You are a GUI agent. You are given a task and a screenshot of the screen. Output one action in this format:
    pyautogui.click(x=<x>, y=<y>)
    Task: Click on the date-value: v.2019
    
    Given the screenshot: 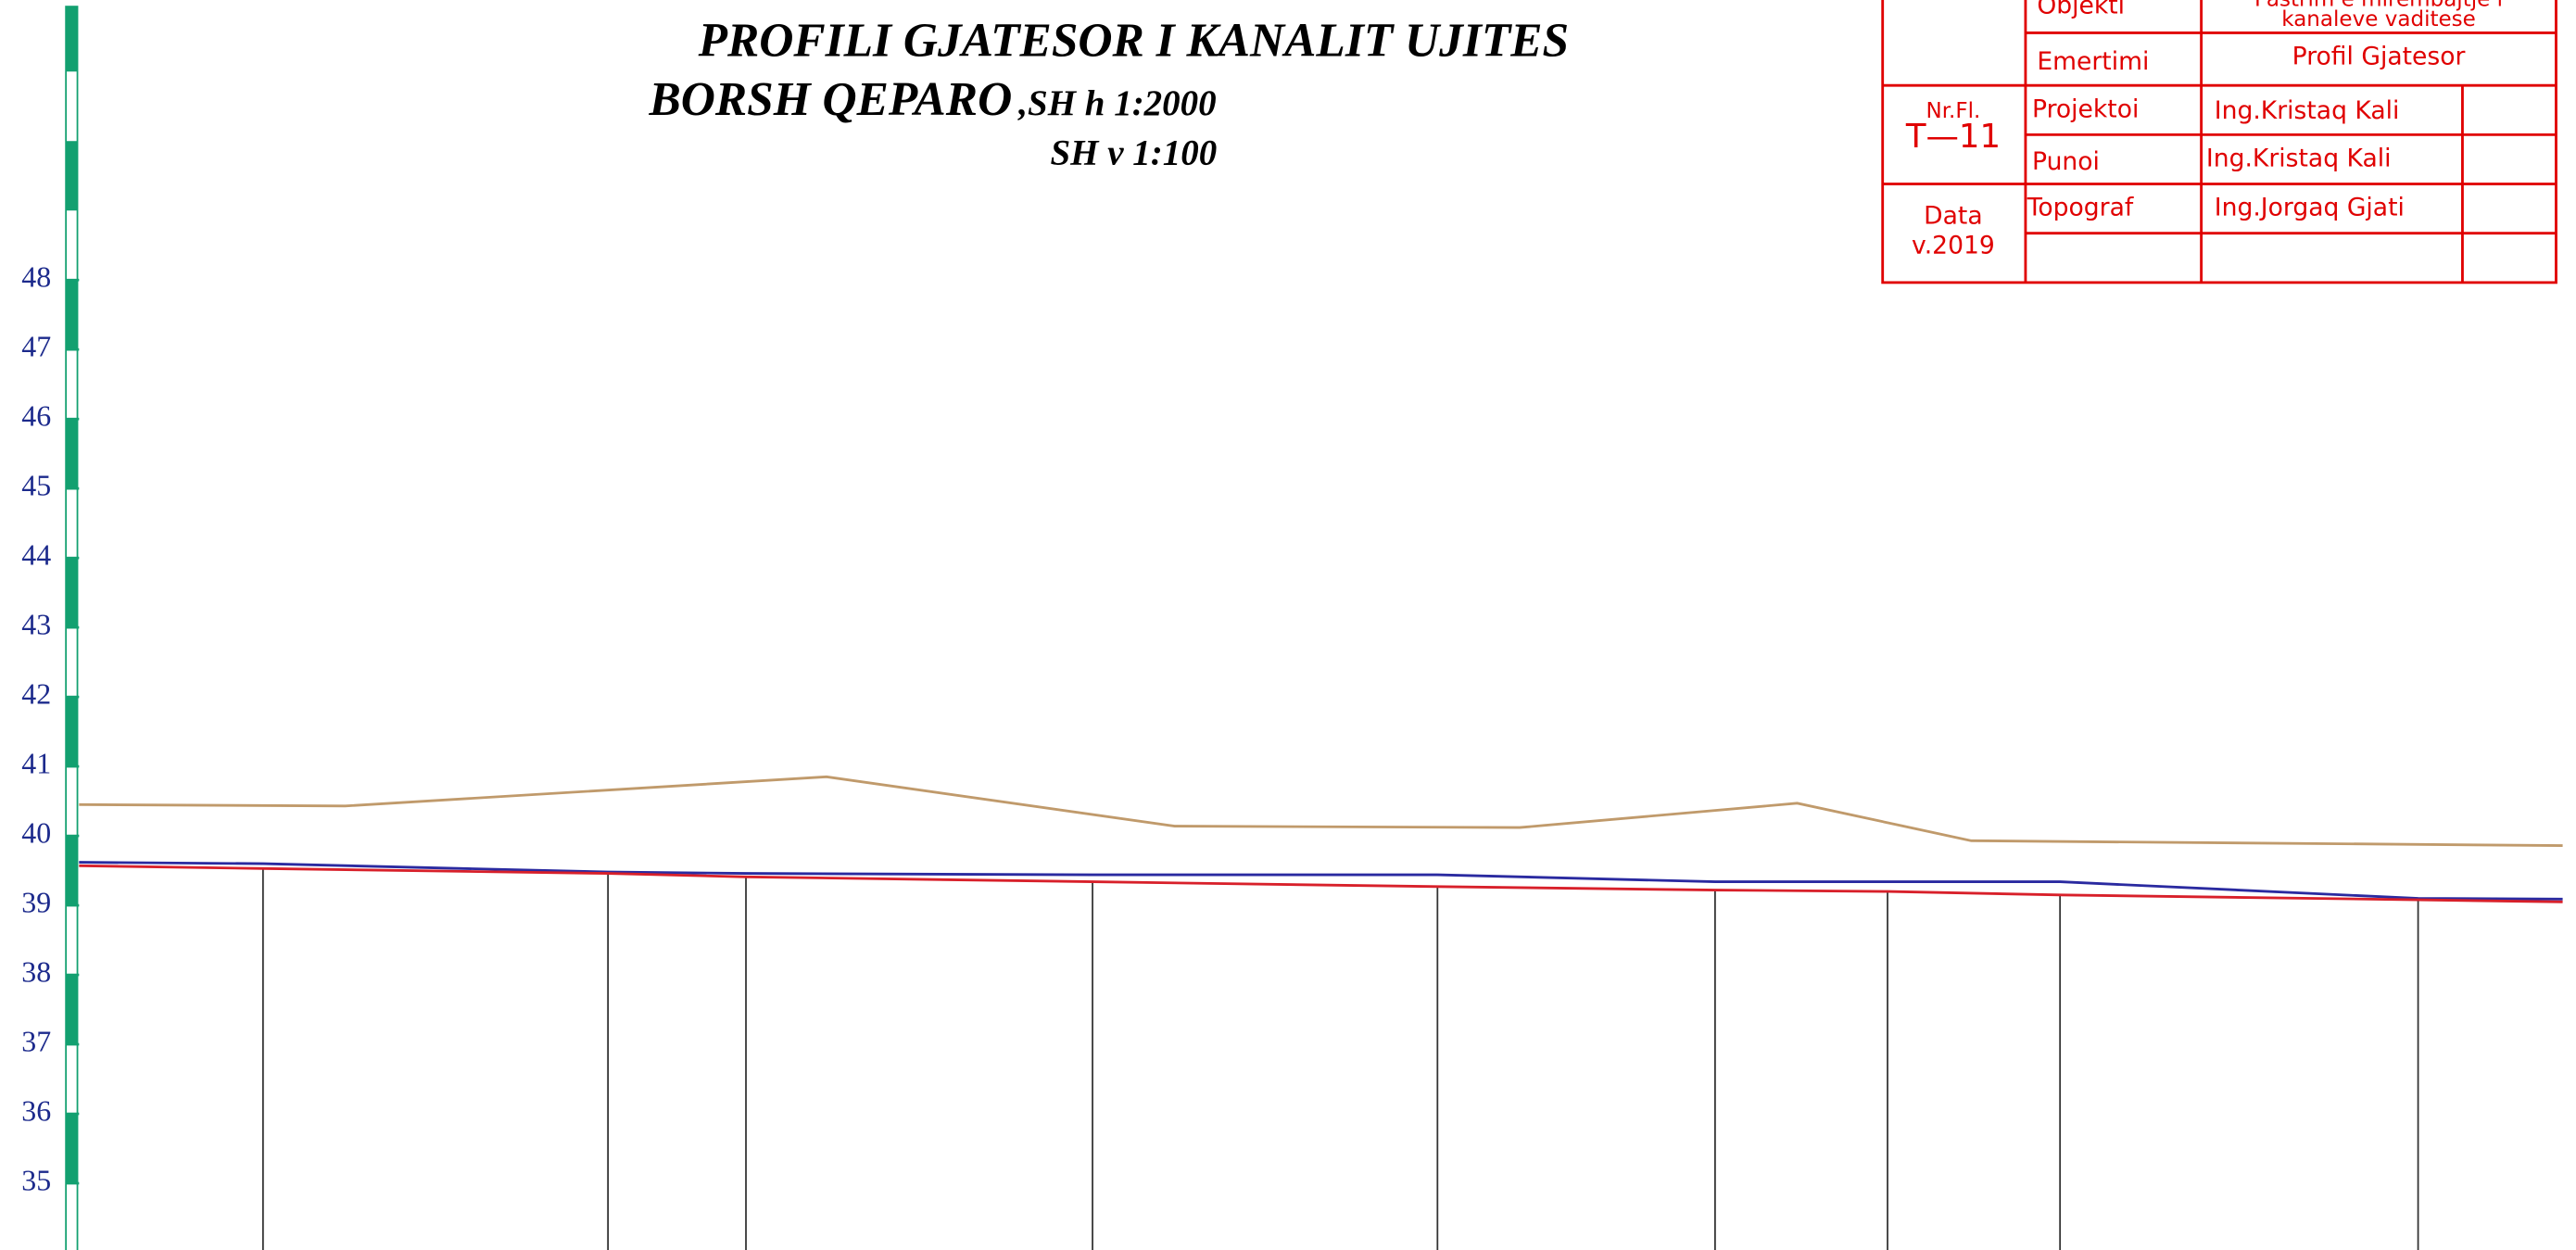 What is the action you would take?
    pyautogui.click(x=1953, y=245)
    